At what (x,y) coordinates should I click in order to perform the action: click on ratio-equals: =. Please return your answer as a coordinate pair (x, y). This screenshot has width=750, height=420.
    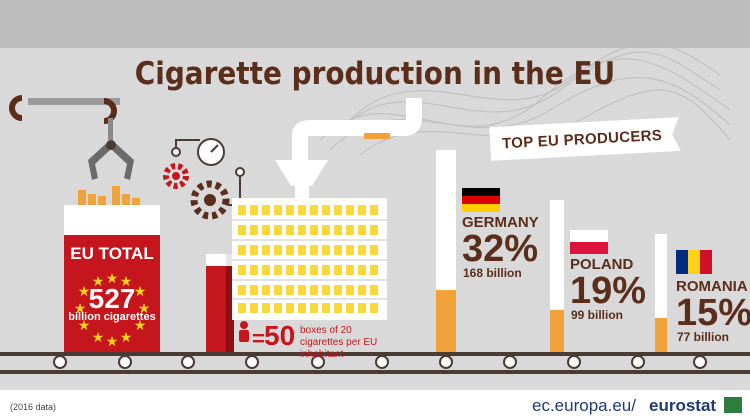
    Looking at the image, I should click on (258, 339).